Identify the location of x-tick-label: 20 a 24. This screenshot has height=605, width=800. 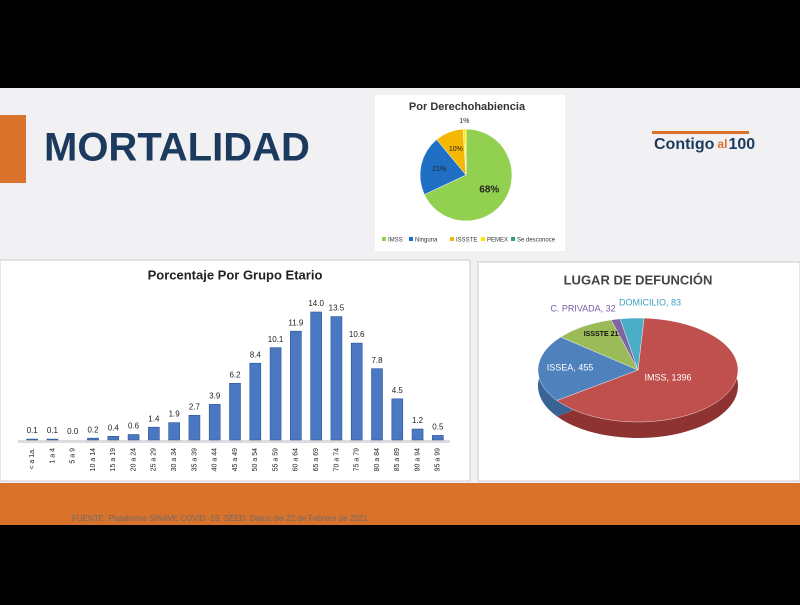
(133, 459).